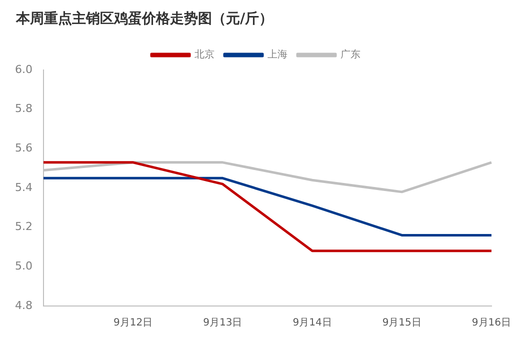  Describe the element at coordinates (204, 54) in the screenshot. I see `legend-label: 北京` at that location.